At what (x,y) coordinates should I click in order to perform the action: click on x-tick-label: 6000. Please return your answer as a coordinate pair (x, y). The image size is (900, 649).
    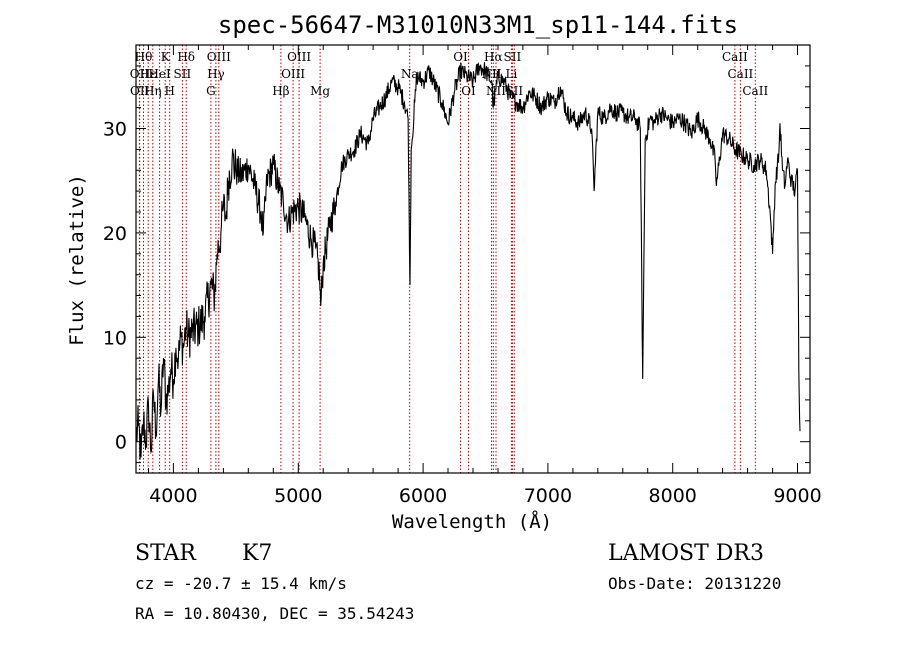
    Looking at the image, I should click on (423, 496).